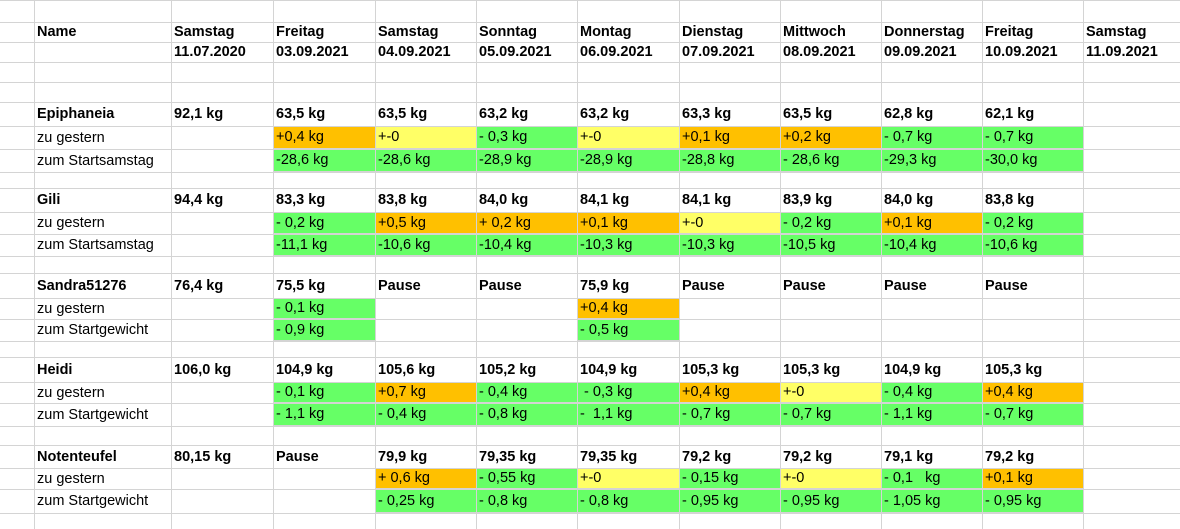 This screenshot has height=529, width=1180. Describe the element at coordinates (199, 114) in the screenshot. I see `table-cell: 92,1 kg` at that location.